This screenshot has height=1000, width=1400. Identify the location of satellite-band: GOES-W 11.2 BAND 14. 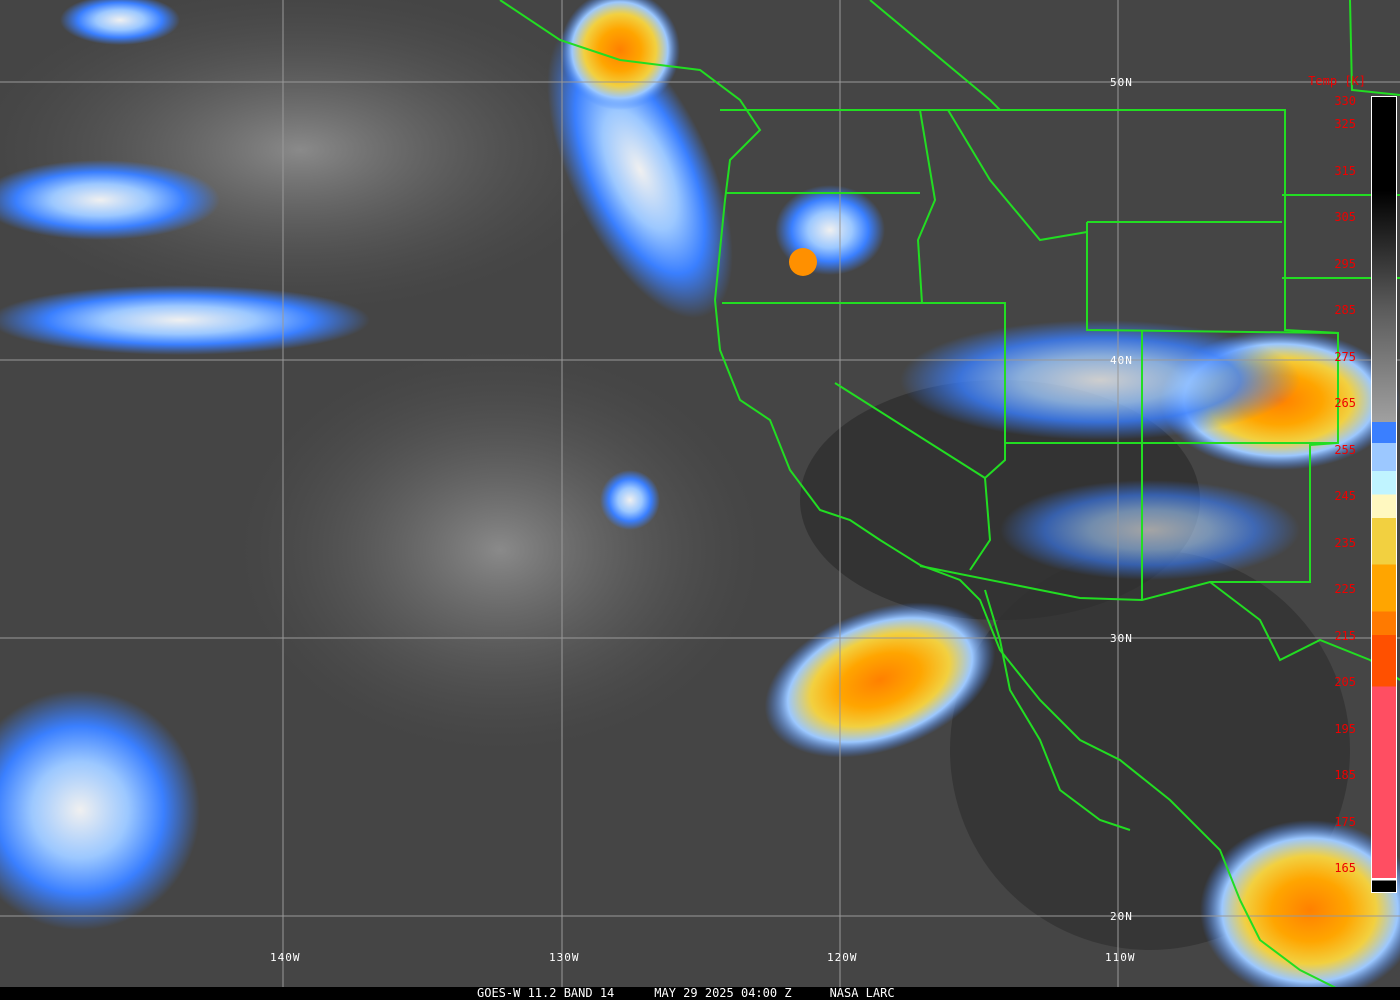
(546, 993).